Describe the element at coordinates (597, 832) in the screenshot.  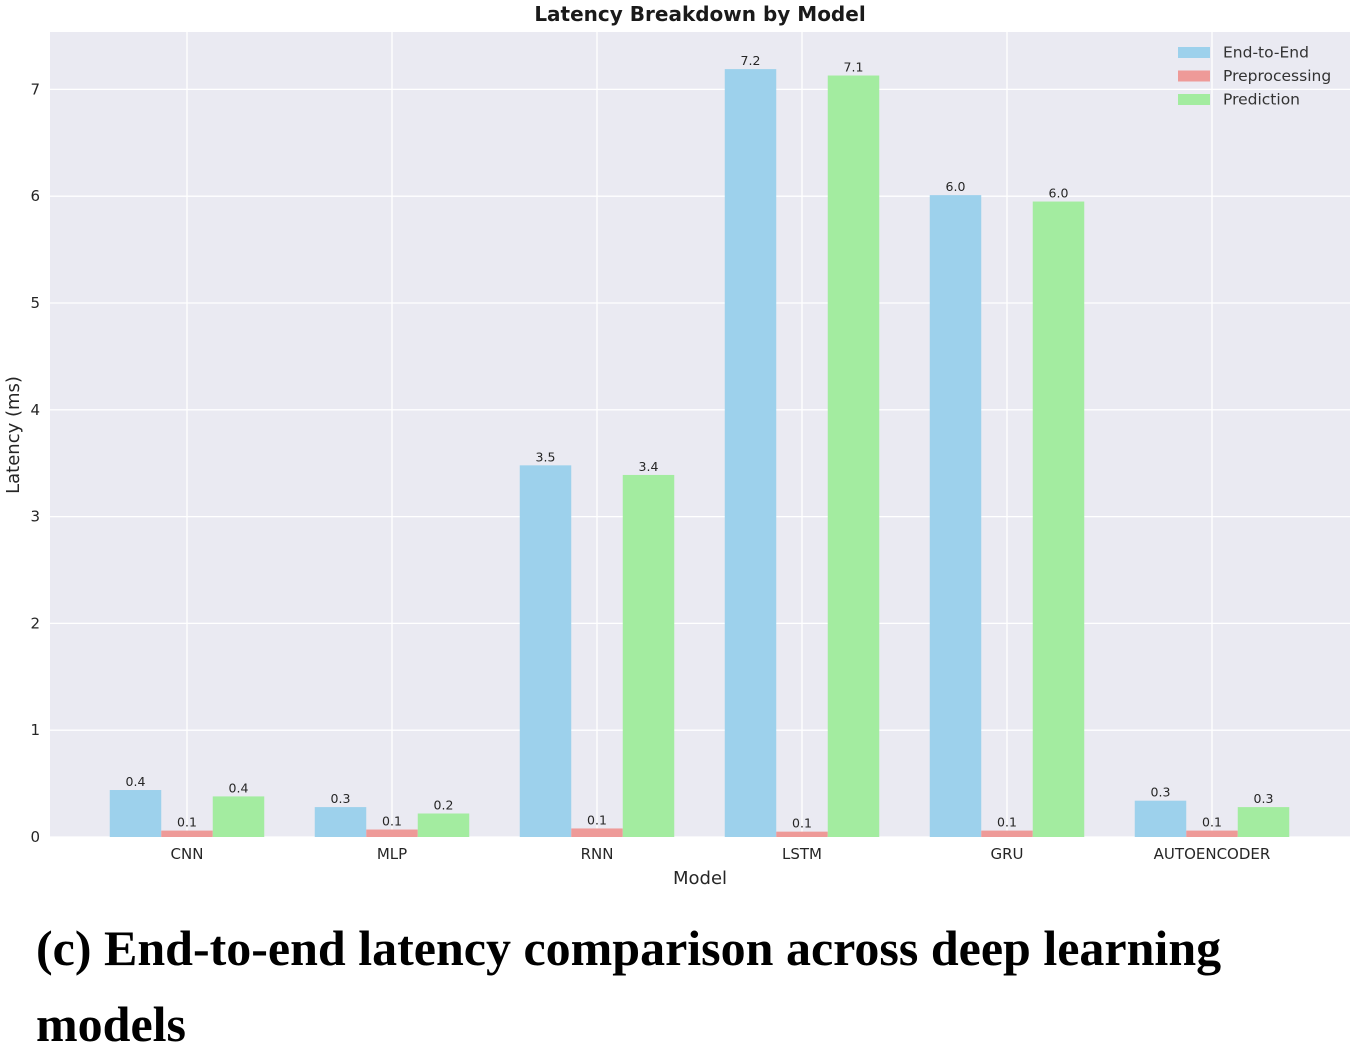
I see `bar-preprocessing-rnn` at that location.